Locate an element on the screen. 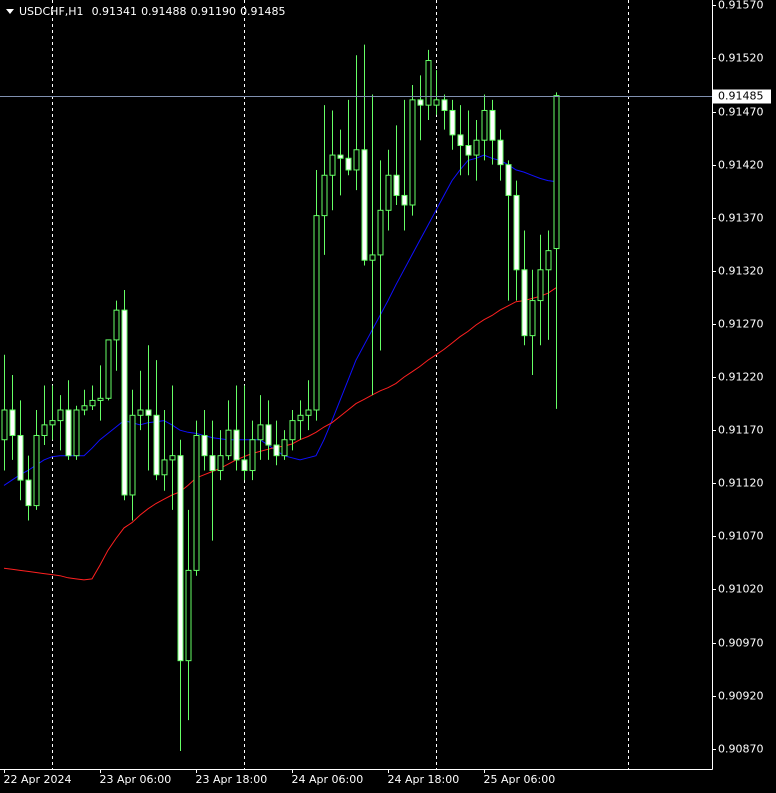 The height and width of the screenshot is (793, 776). y-tick-label: 0.90970 is located at coordinates (741, 643).